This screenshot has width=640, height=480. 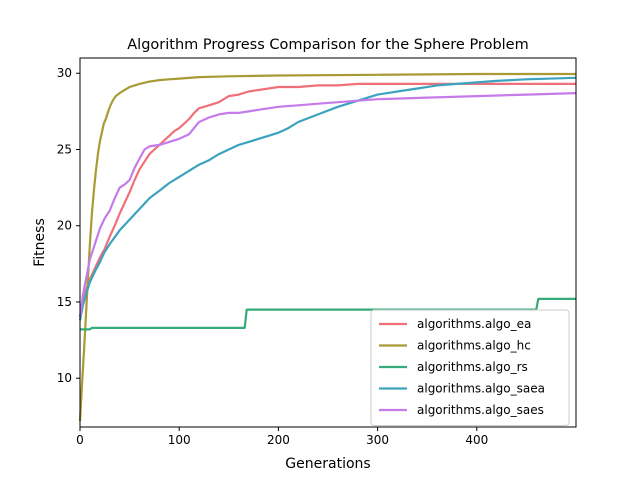 What do you see at coordinates (474, 346) in the screenshot?
I see `legend-entry-label: algorithms.algo_hc` at bounding box center [474, 346].